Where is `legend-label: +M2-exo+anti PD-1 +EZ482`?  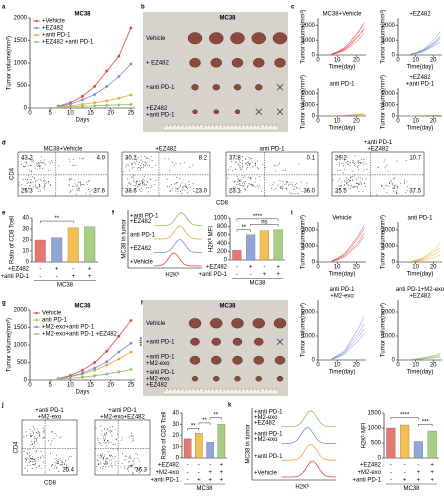
legend-label: +M2-exo+anti PD-1 +EZ482 is located at coordinates (80, 335).